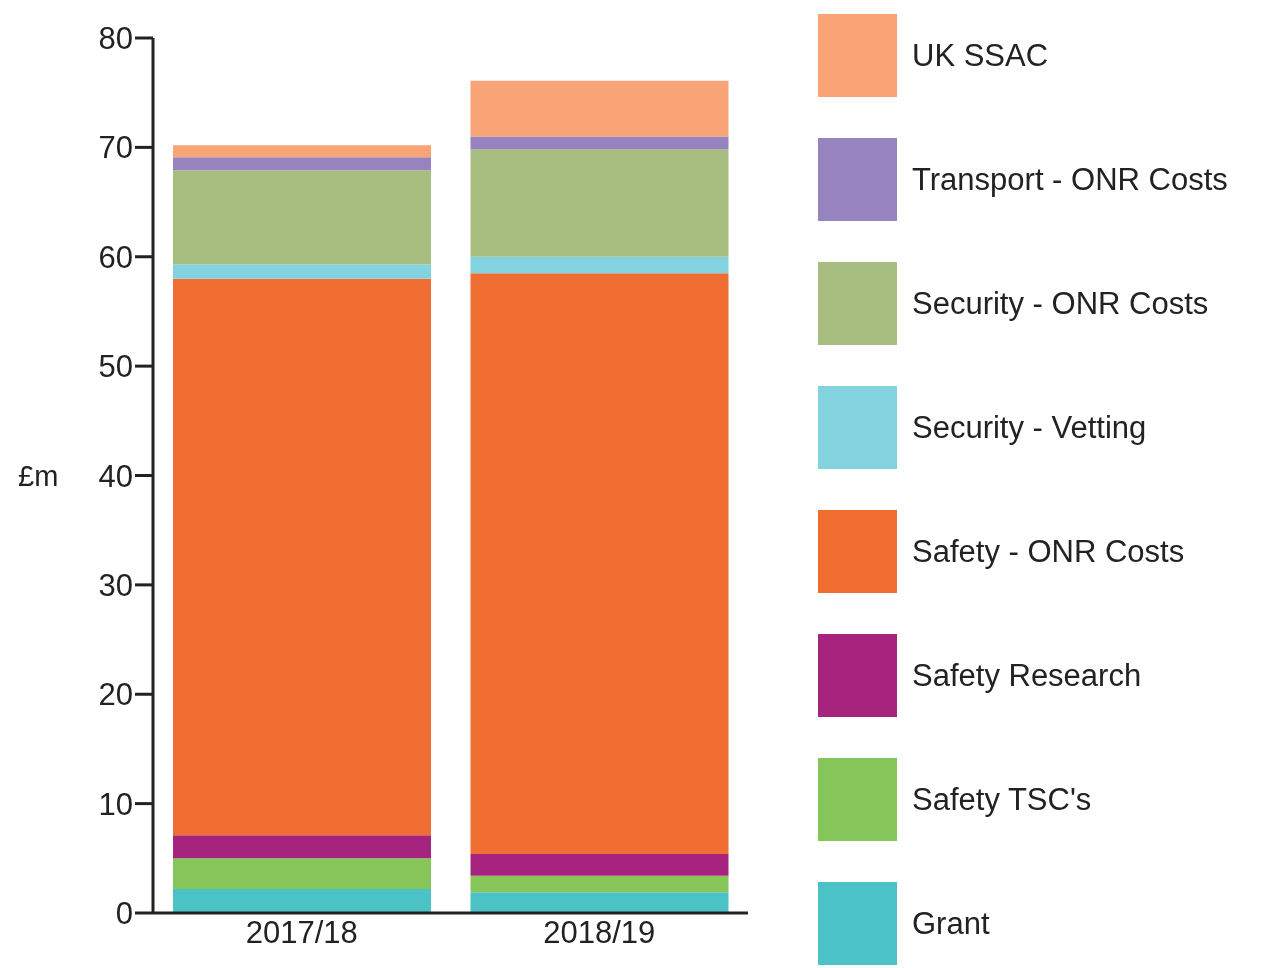 This screenshot has width=1274, height=968. I want to click on text: Security - ONR Costs, so click(1060, 303).